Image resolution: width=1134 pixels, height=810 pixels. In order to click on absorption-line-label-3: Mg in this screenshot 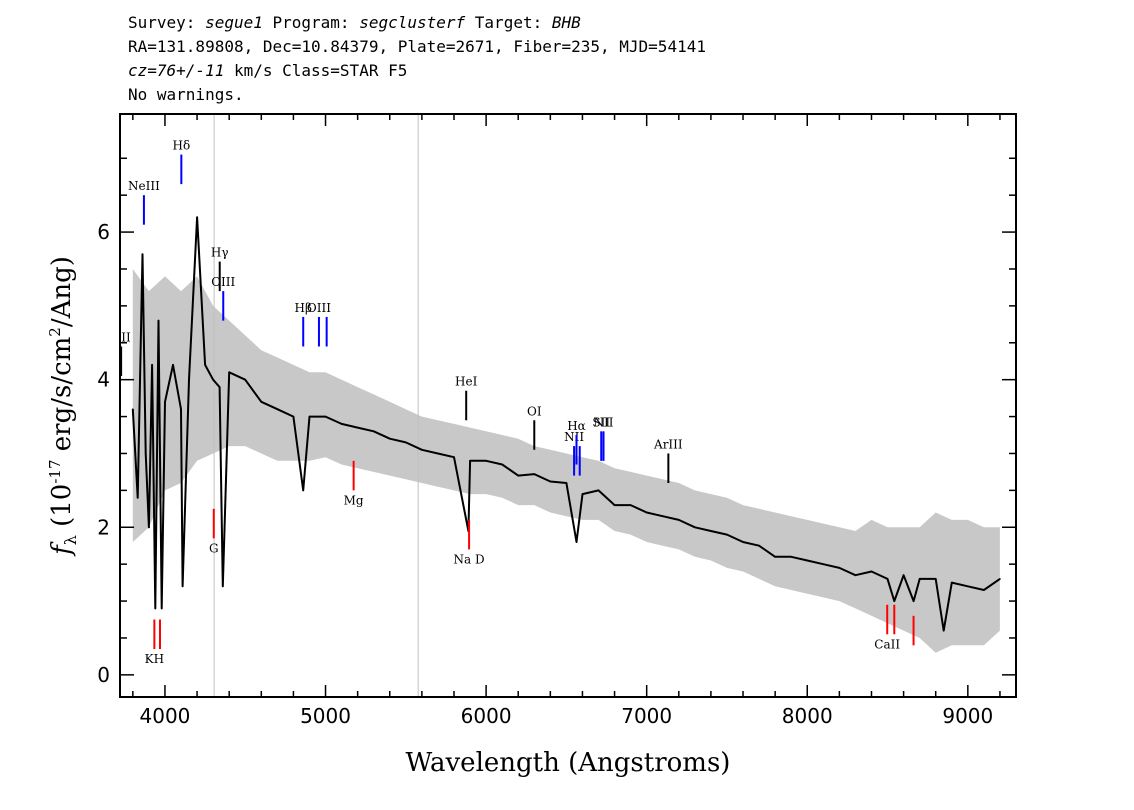, I will do `click(354, 500)`.